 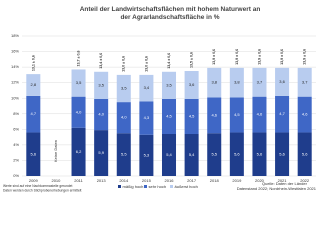 I want to click on x-tick-label: 2018, so click(x=215, y=180).